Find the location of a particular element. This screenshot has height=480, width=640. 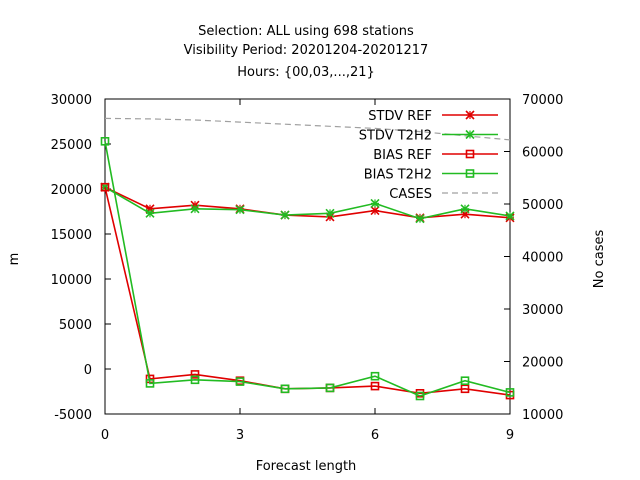

legend-item-bias-t2h2: BIAS T2H2 is located at coordinates (431, 175).